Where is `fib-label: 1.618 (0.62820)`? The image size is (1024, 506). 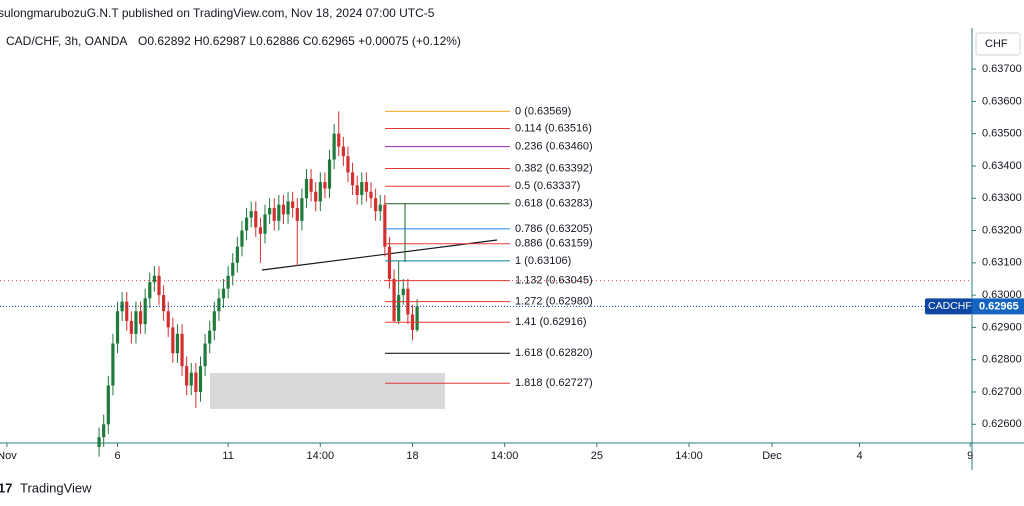
fib-label: 1.618 (0.62820) is located at coordinates (554, 353).